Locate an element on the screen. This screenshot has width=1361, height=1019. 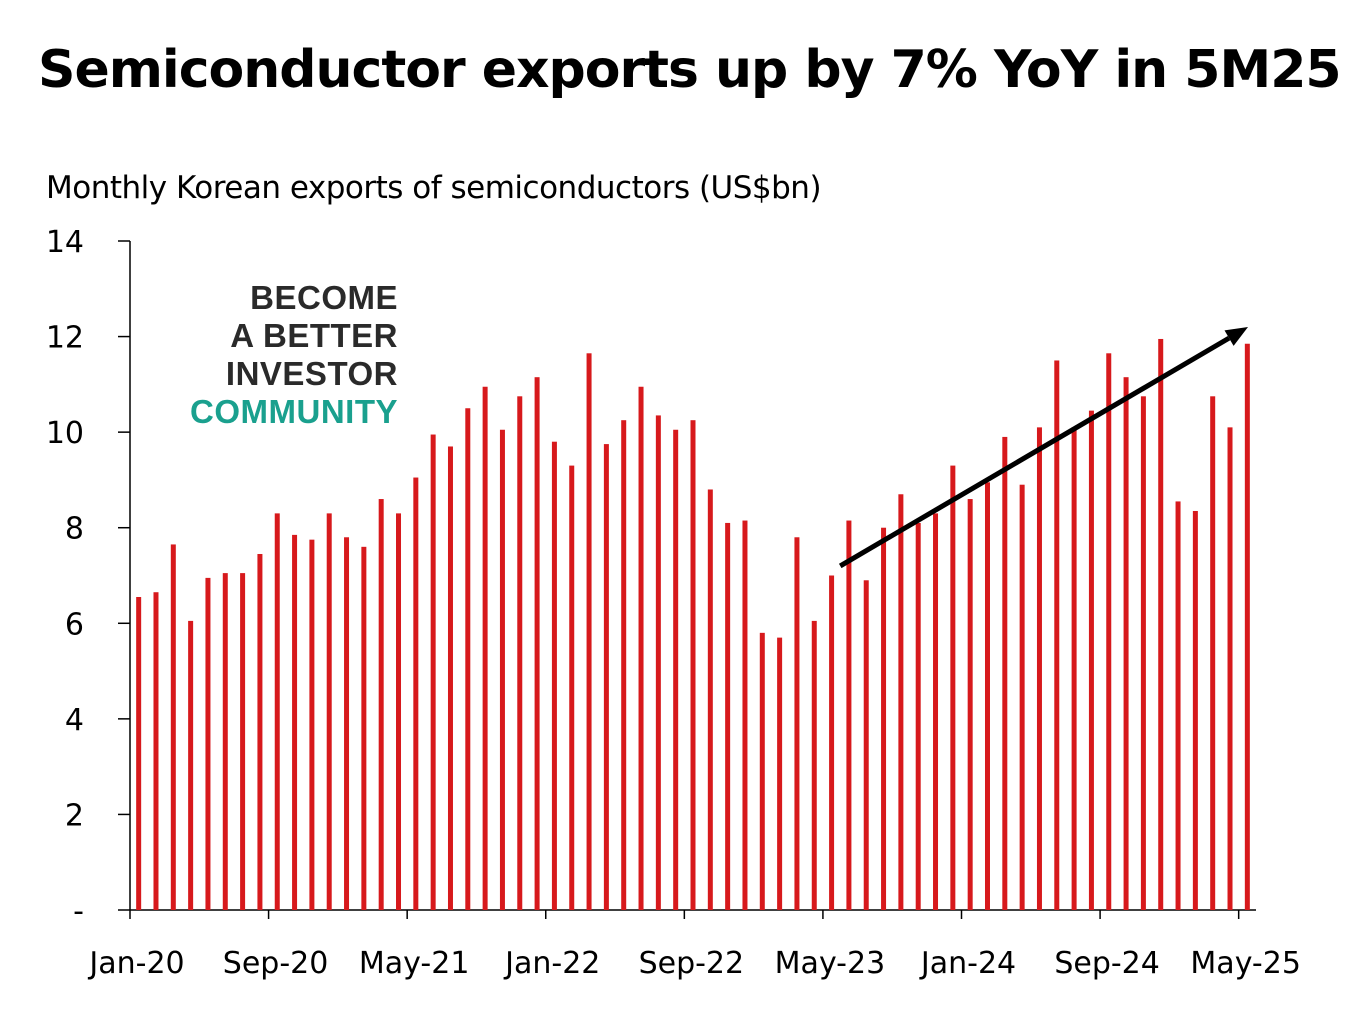
watermark-line-2: A BETTER is located at coordinates (314, 335).